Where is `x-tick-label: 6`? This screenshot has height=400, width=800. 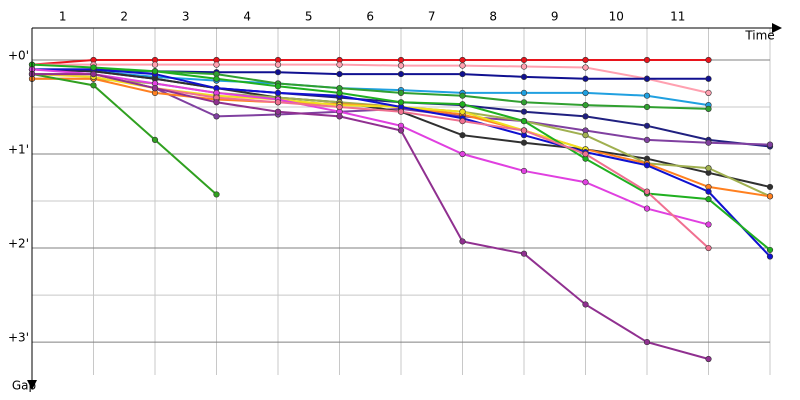
x-tick-label: 6 is located at coordinates (370, 17).